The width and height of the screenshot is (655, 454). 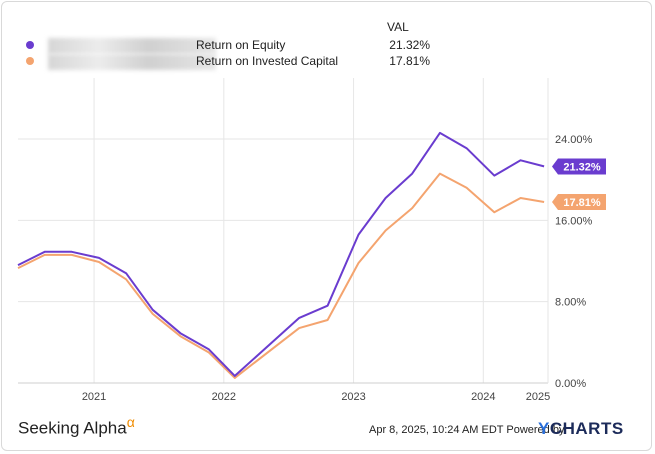 What do you see at coordinates (398, 27) in the screenshot?
I see `legend-header: VAL` at bounding box center [398, 27].